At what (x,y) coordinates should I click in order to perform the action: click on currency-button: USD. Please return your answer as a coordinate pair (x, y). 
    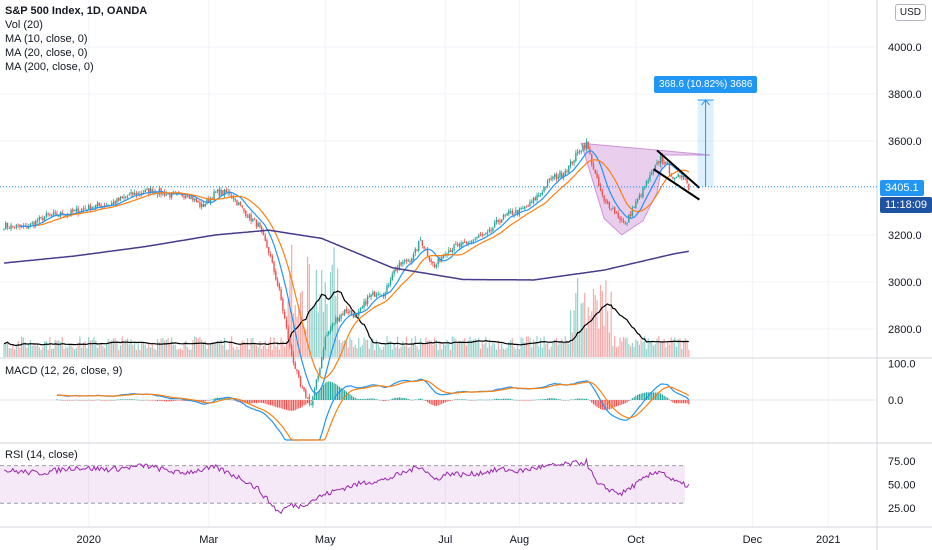
    Looking at the image, I should click on (910, 12).